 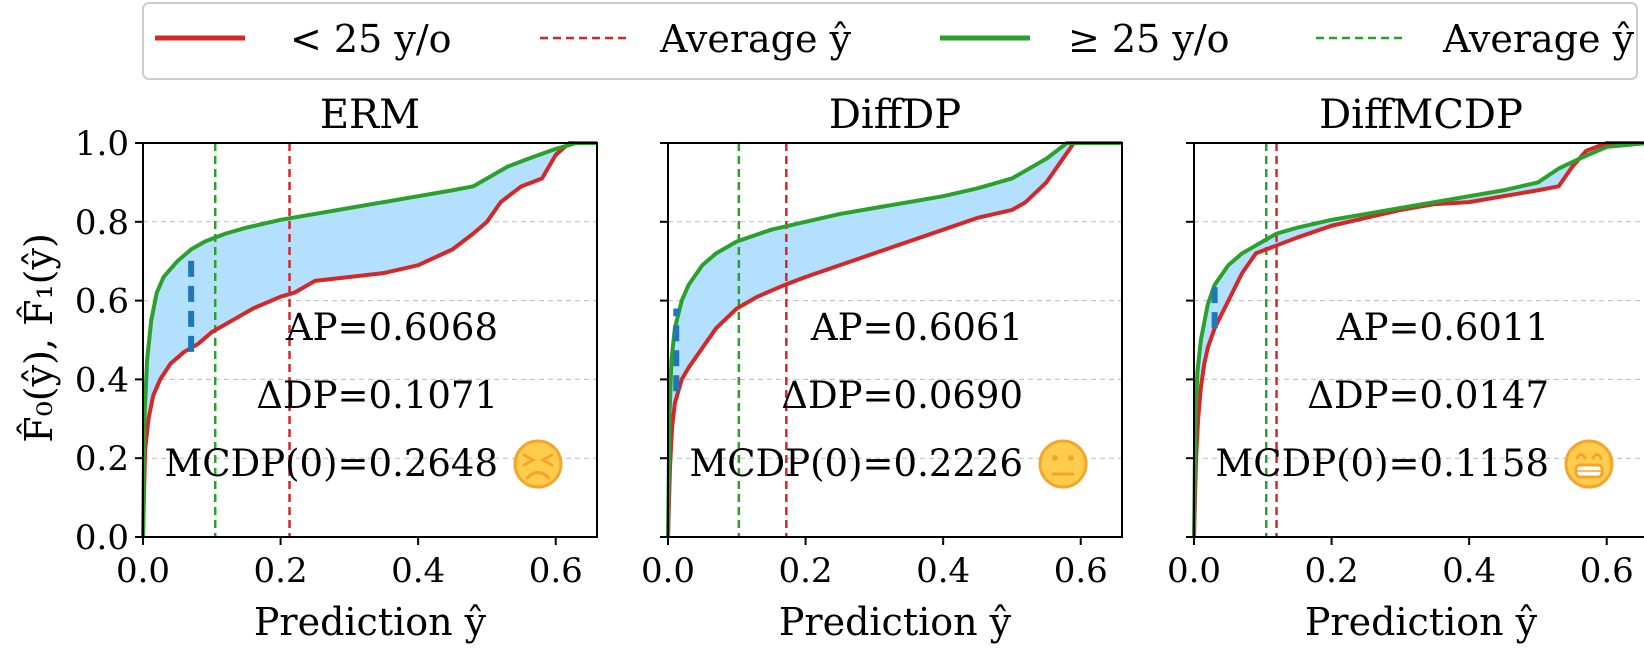 I want to click on emoji-good-icon, so click(x=1589, y=464).